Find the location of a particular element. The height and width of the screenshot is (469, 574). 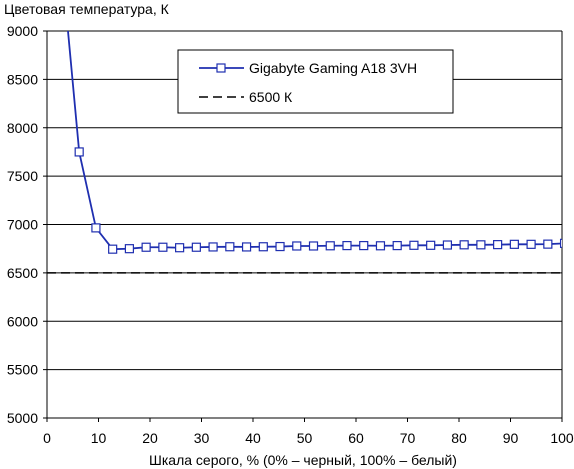

legend-label-gigabyte: Gigabyte Gaming A18 3VH is located at coordinates (333, 68).